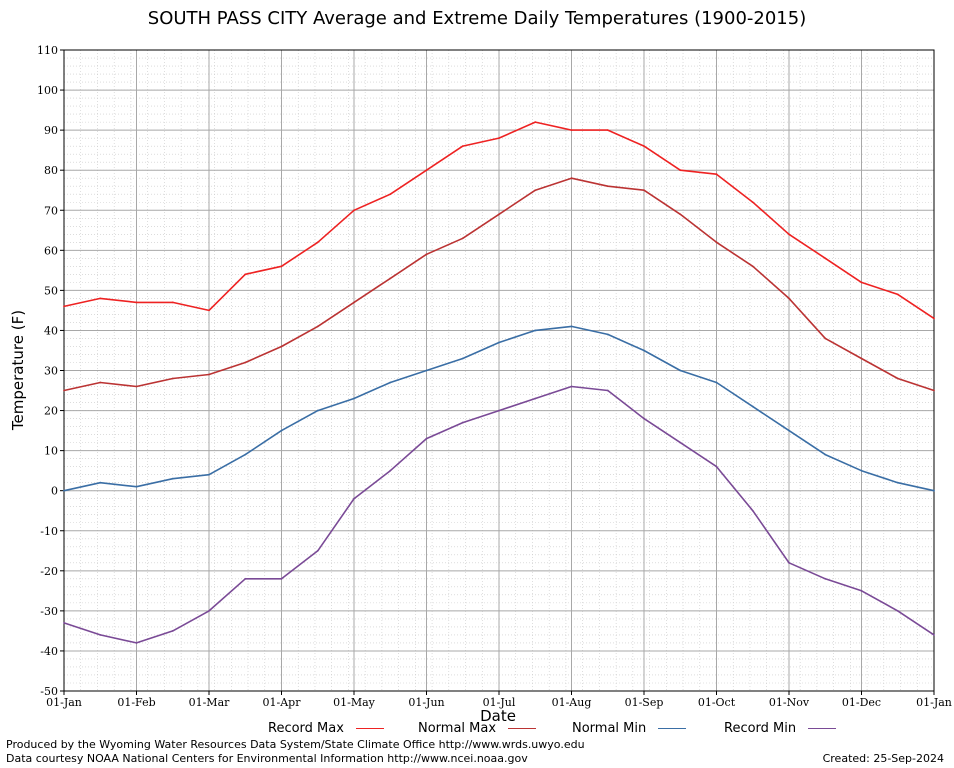 The width and height of the screenshot is (954, 768). What do you see at coordinates (47, 90) in the screenshot?
I see `y-tick-label: 100` at bounding box center [47, 90].